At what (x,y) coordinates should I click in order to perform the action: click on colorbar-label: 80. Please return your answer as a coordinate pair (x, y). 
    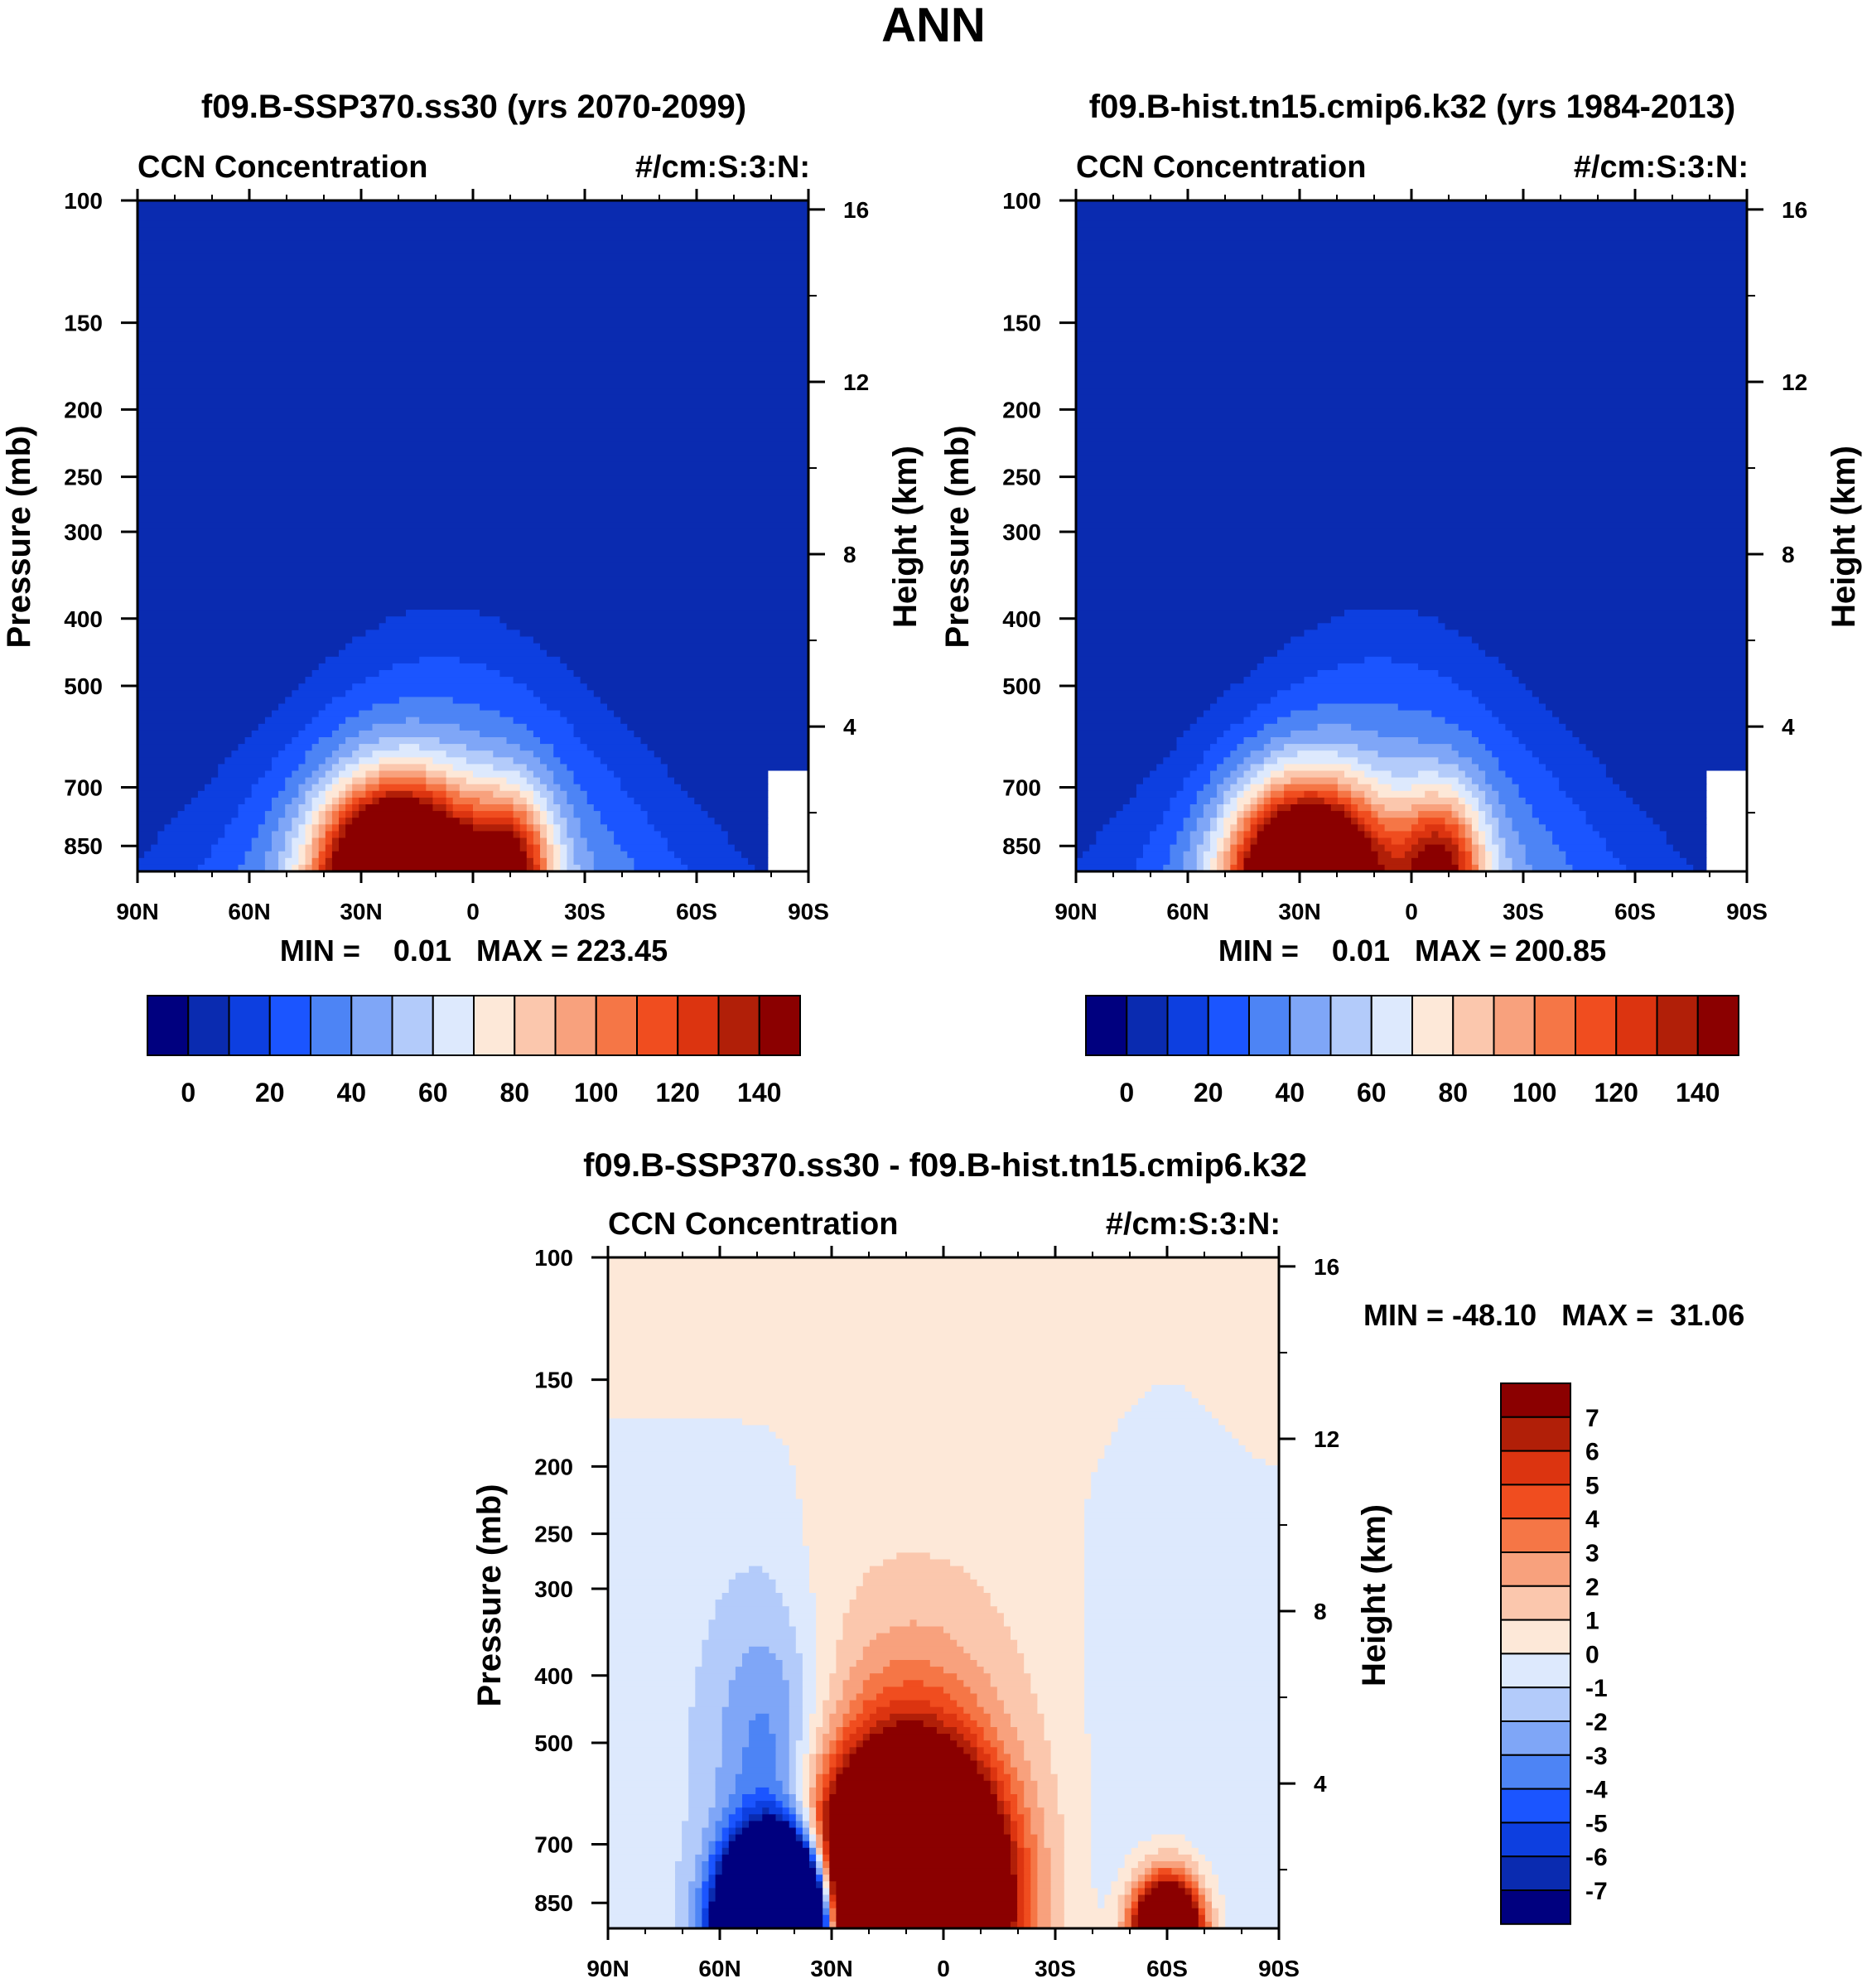
    Looking at the image, I should click on (514, 1092).